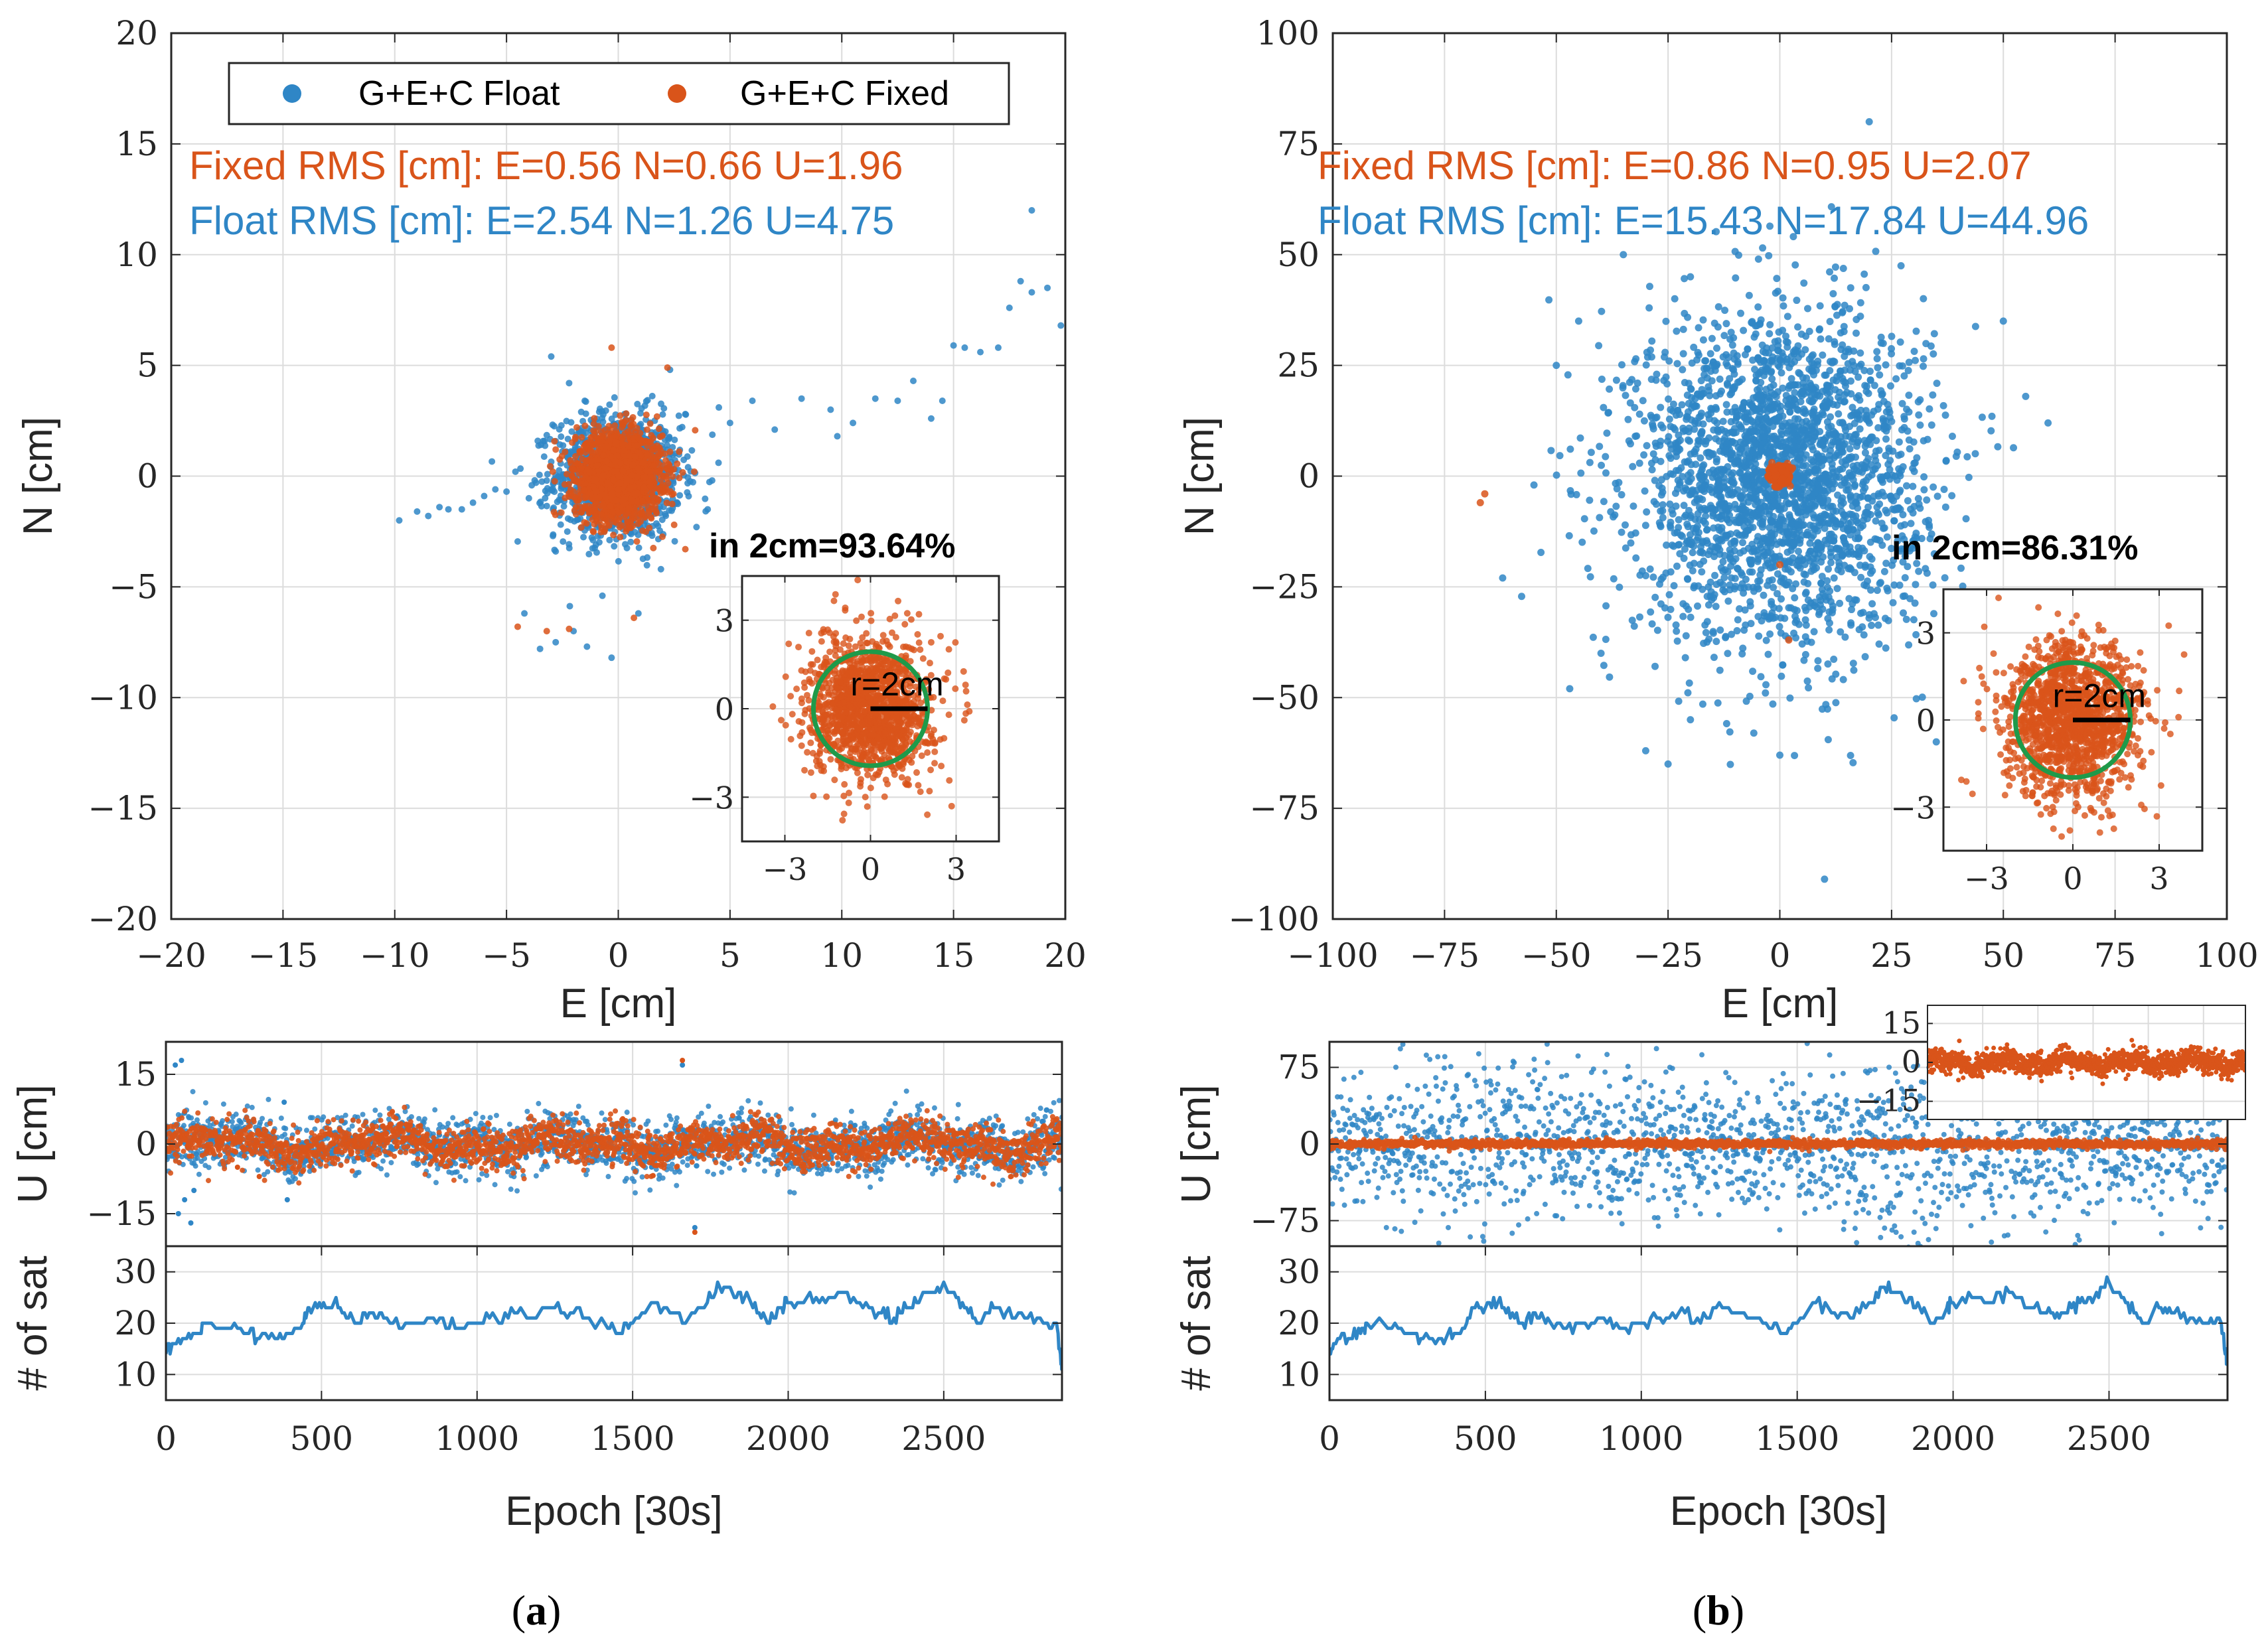  I want to click on y-tick-label: 0, so click(724, 709).